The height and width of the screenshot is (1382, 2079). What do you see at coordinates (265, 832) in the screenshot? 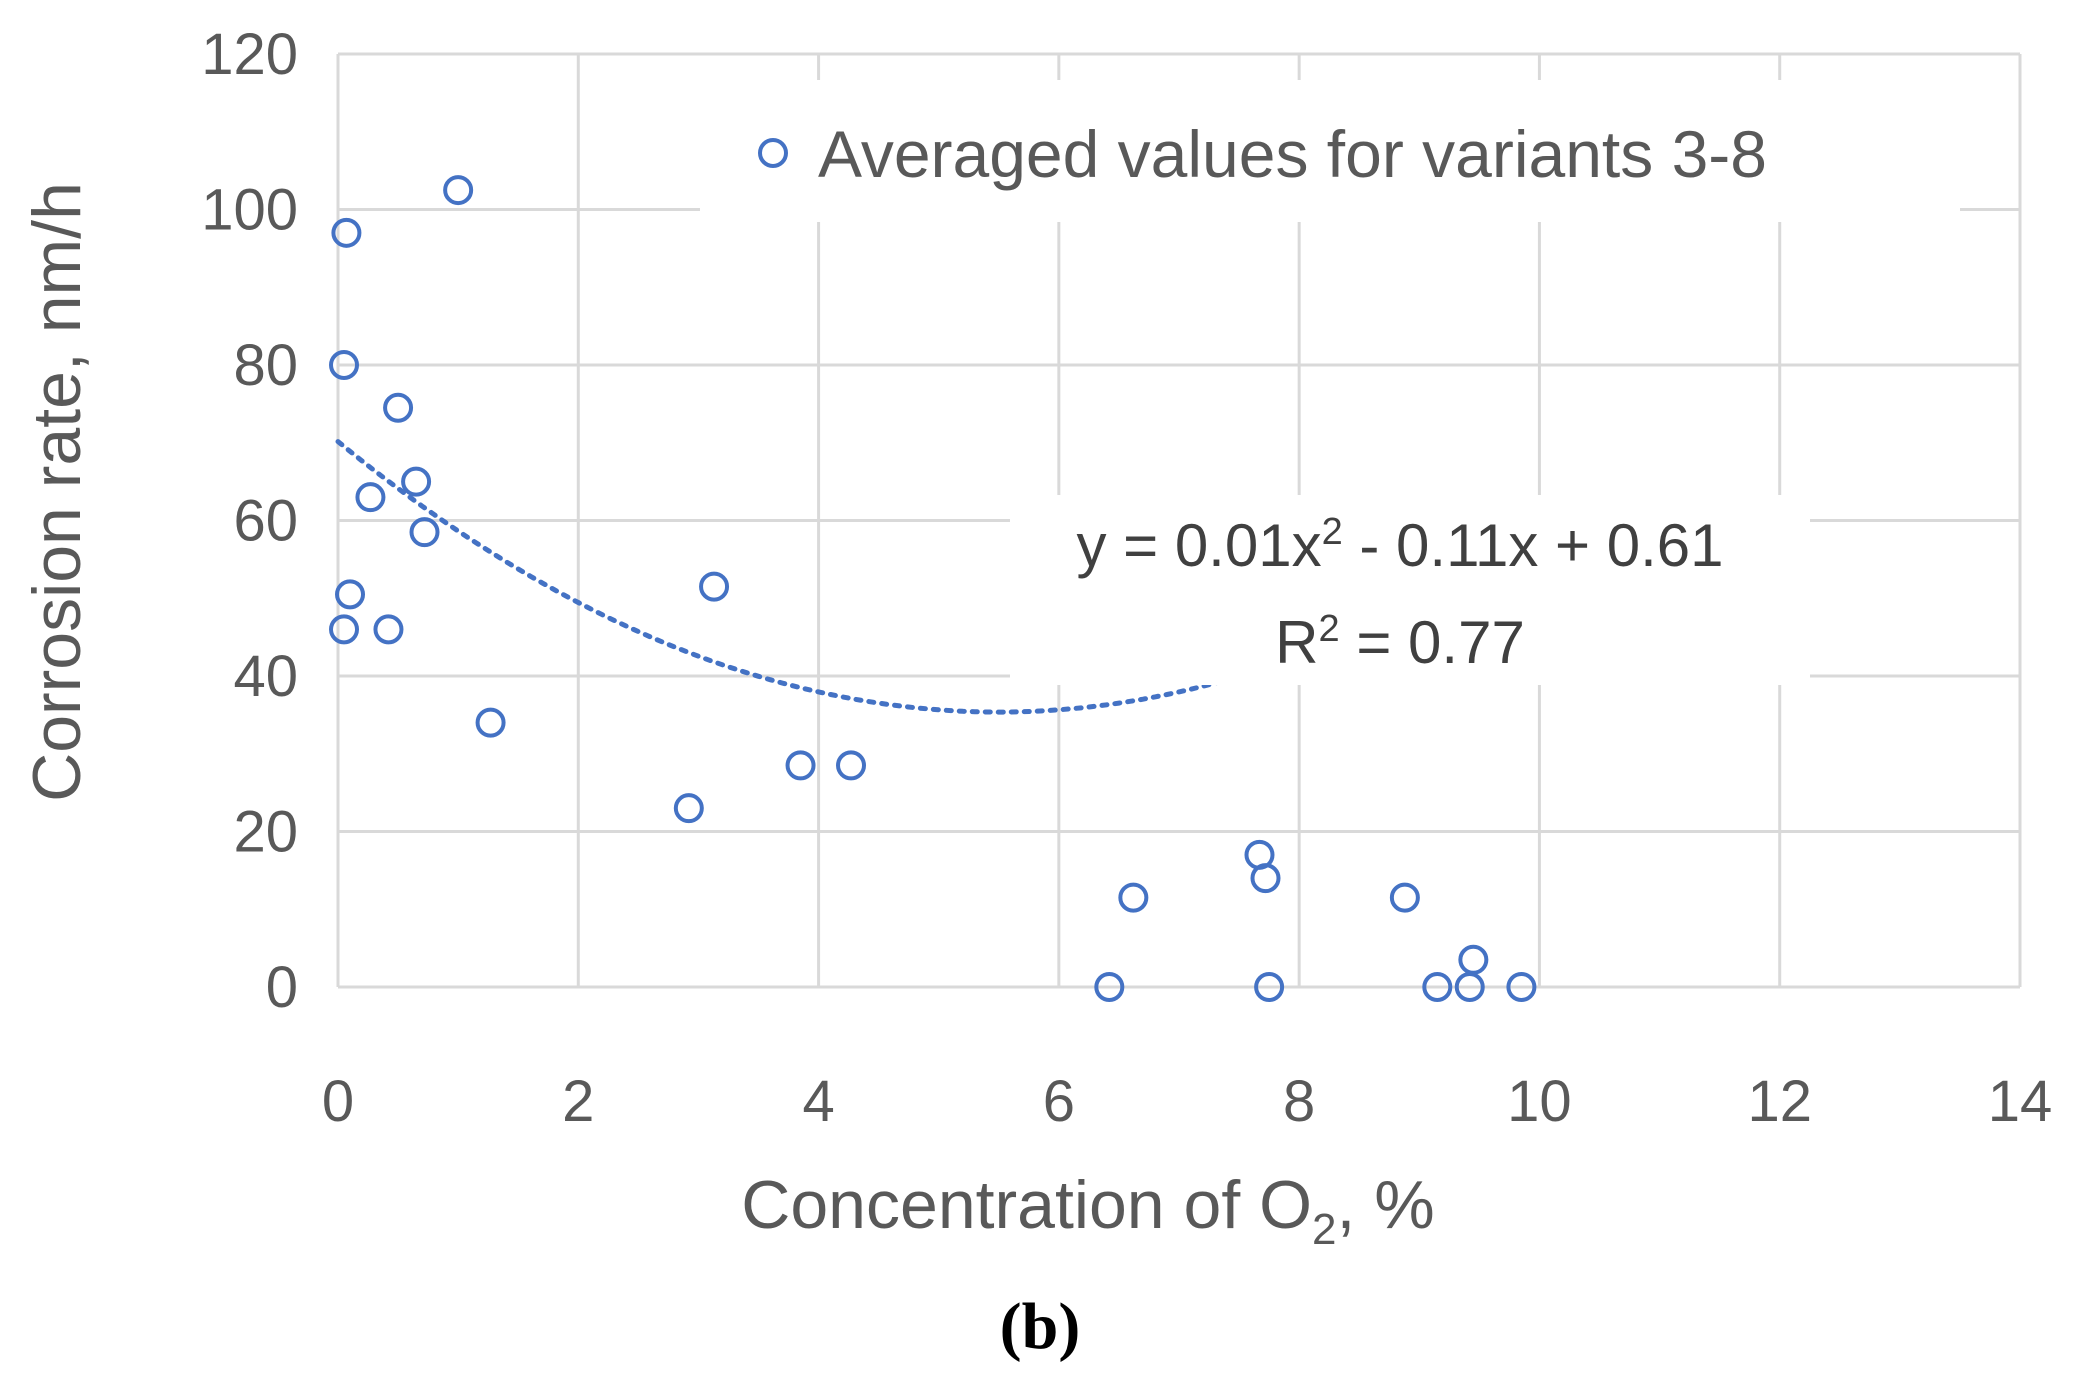
I see `y-tick-label: 20` at bounding box center [265, 832].